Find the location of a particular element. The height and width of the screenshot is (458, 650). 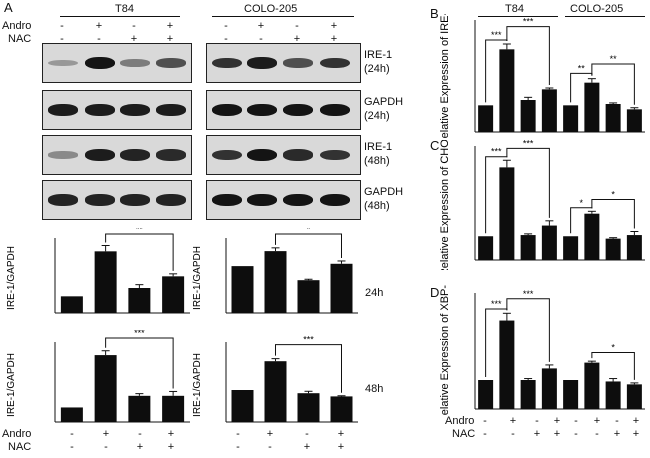

time-label-24h: 24h is located at coordinates (374, 293).